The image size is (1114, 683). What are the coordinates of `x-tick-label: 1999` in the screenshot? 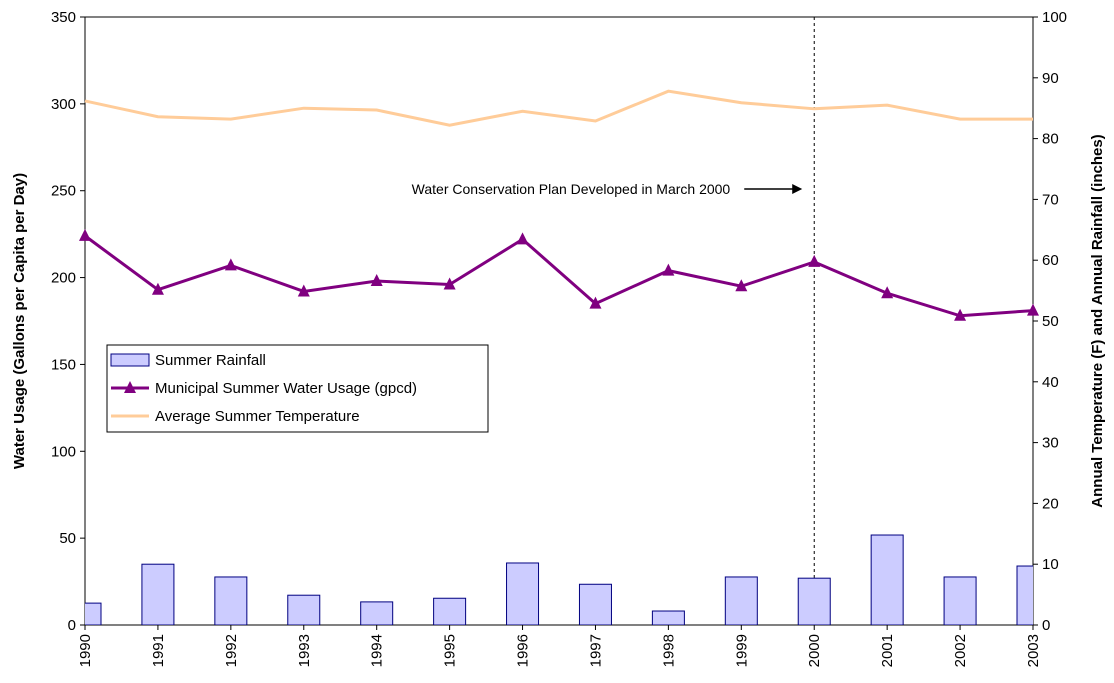 It's located at (741, 650).